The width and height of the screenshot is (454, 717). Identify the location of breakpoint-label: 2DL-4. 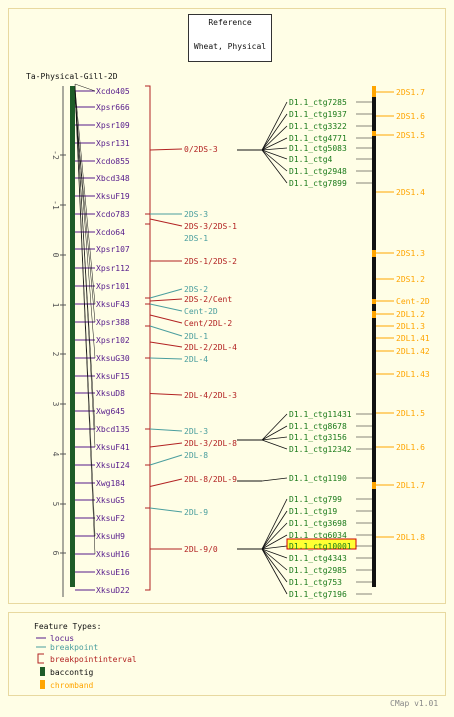
(196, 359).